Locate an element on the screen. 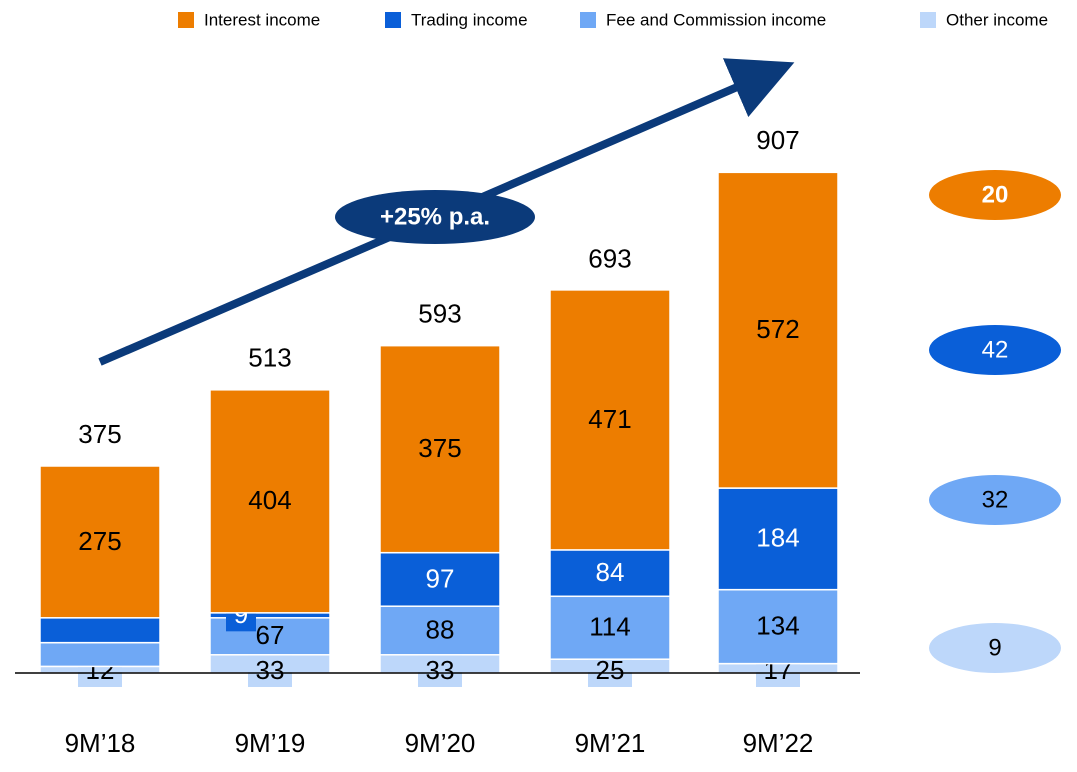  data-label: 114 is located at coordinates (609, 627).